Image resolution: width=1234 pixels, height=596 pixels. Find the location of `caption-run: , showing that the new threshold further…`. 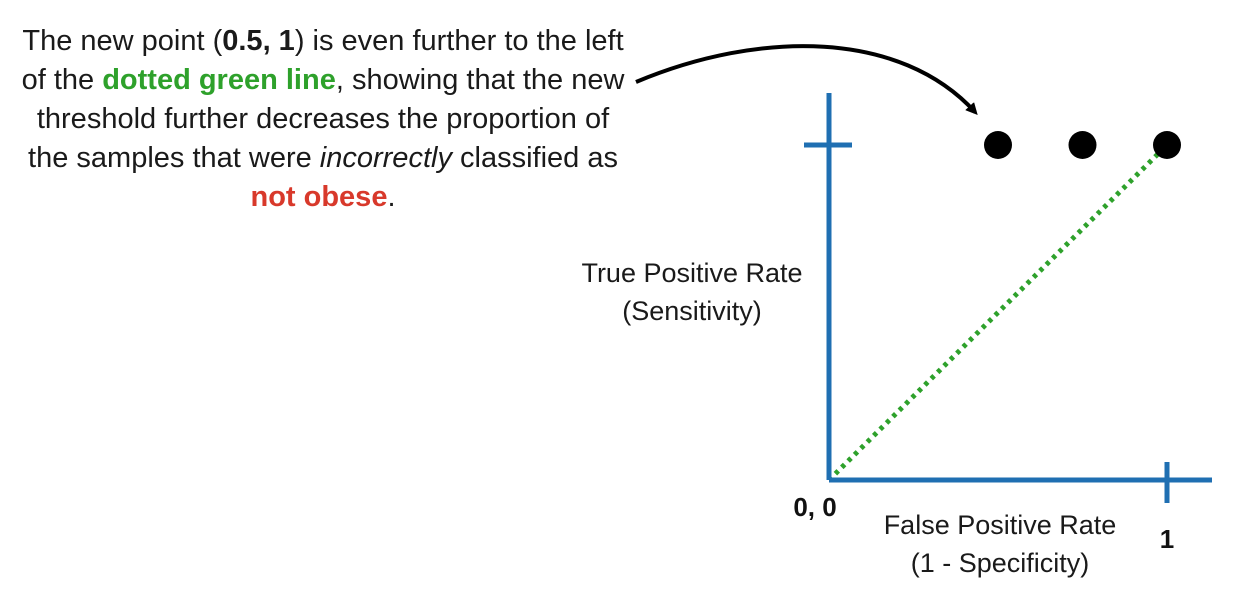

caption-run: , showing that the new threshold further… is located at coordinates (326, 119).